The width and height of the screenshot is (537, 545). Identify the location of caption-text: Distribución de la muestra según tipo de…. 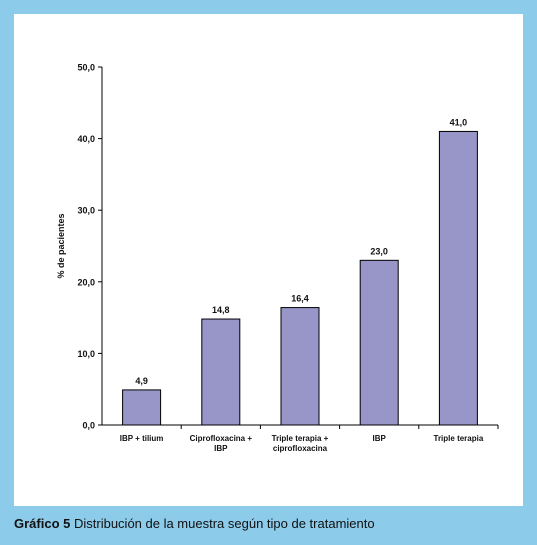
(224, 523).